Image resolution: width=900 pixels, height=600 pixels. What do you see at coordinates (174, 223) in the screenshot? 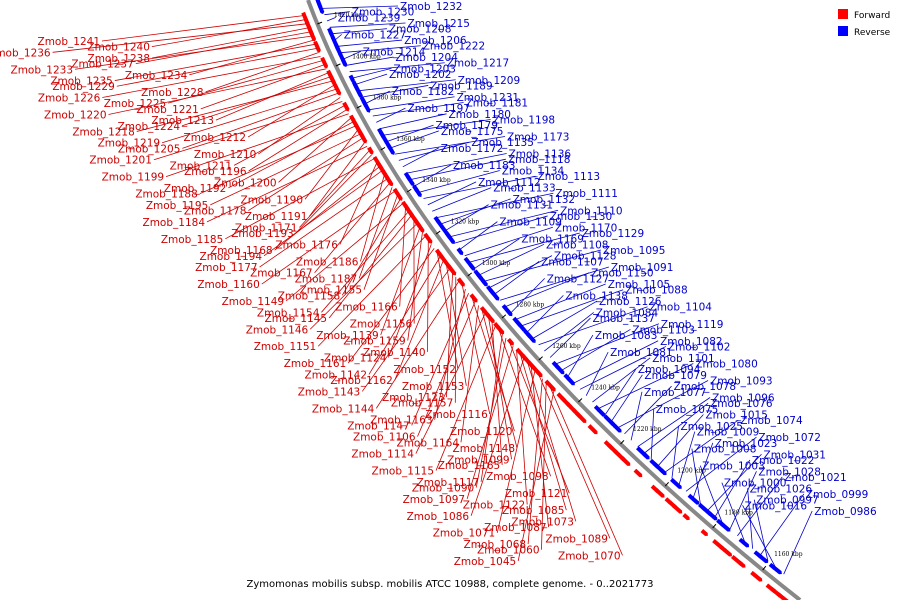
I see `forward-gene-label: Zmob_1184` at bounding box center [174, 223].